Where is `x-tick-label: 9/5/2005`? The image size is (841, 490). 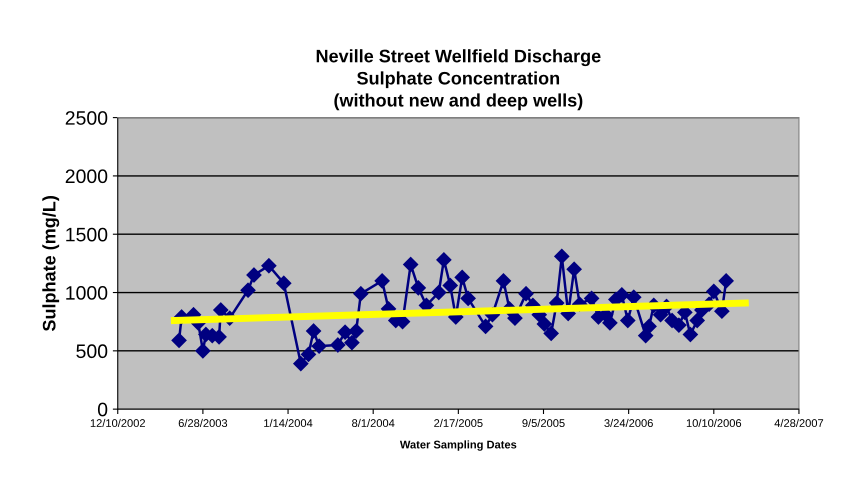
x-tick-label: 9/5/2005 is located at coordinates (543, 423).